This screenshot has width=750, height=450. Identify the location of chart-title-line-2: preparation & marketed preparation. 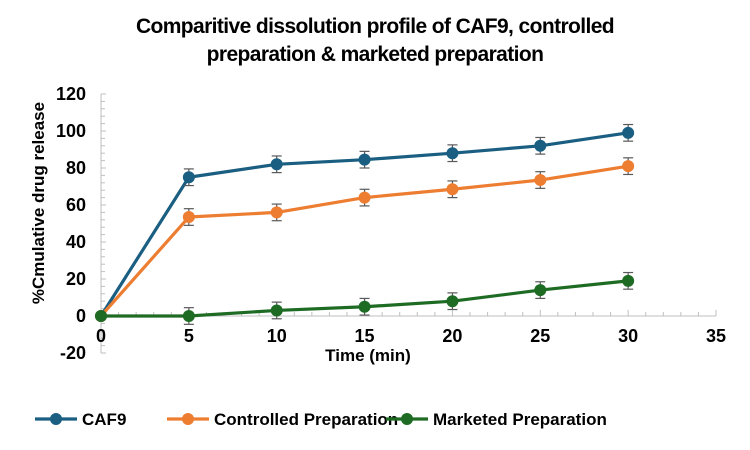
(375, 54).